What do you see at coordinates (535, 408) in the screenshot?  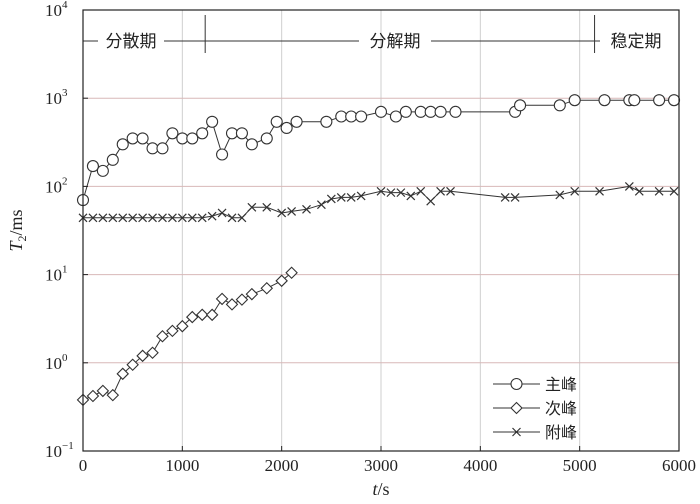 I see `legend-entry: 次峰` at bounding box center [535, 408].